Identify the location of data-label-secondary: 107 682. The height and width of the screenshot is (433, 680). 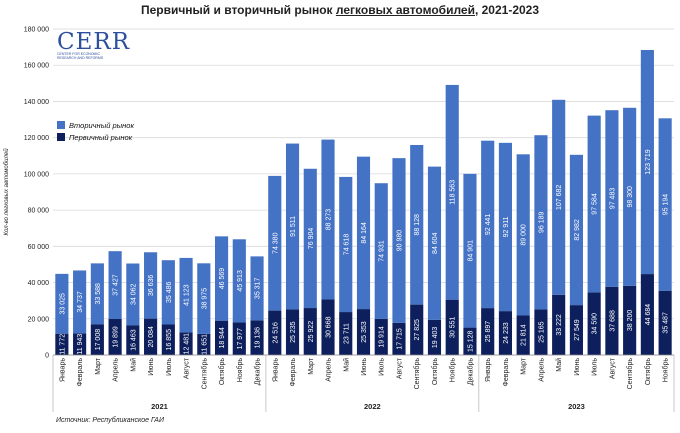
(559, 197).